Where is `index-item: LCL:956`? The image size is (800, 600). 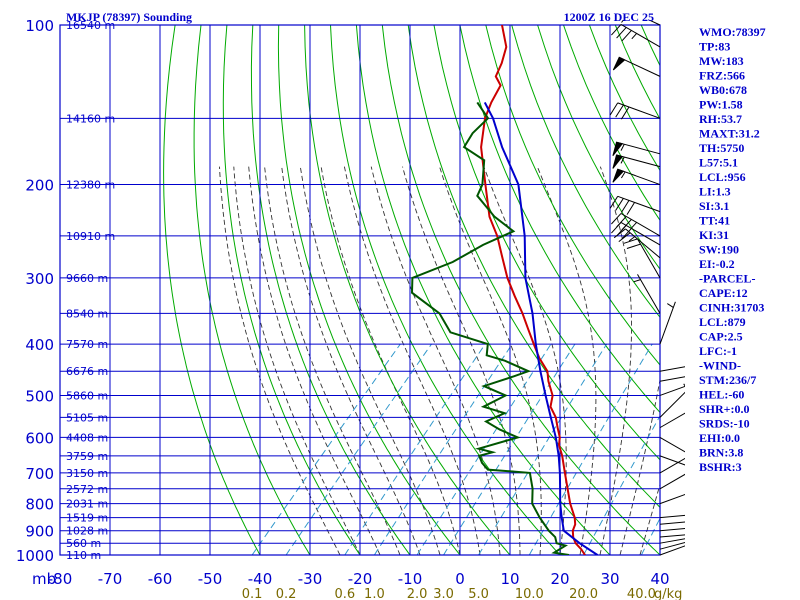
index-item: LCL:956 is located at coordinates (722, 177).